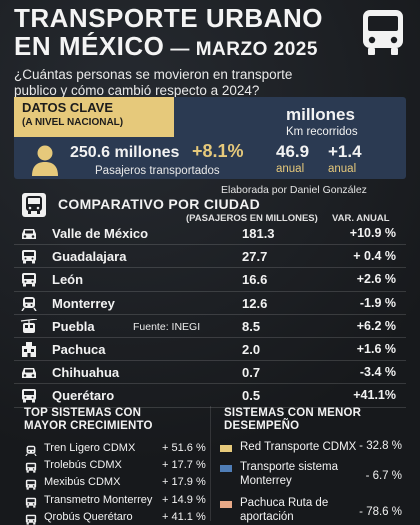 Image resolution: width=420 pixels, height=525 pixels. What do you see at coordinates (300, 474) in the screenshot?
I see `system-name: Transporte sistema Monterrey` at bounding box center [300, 474].